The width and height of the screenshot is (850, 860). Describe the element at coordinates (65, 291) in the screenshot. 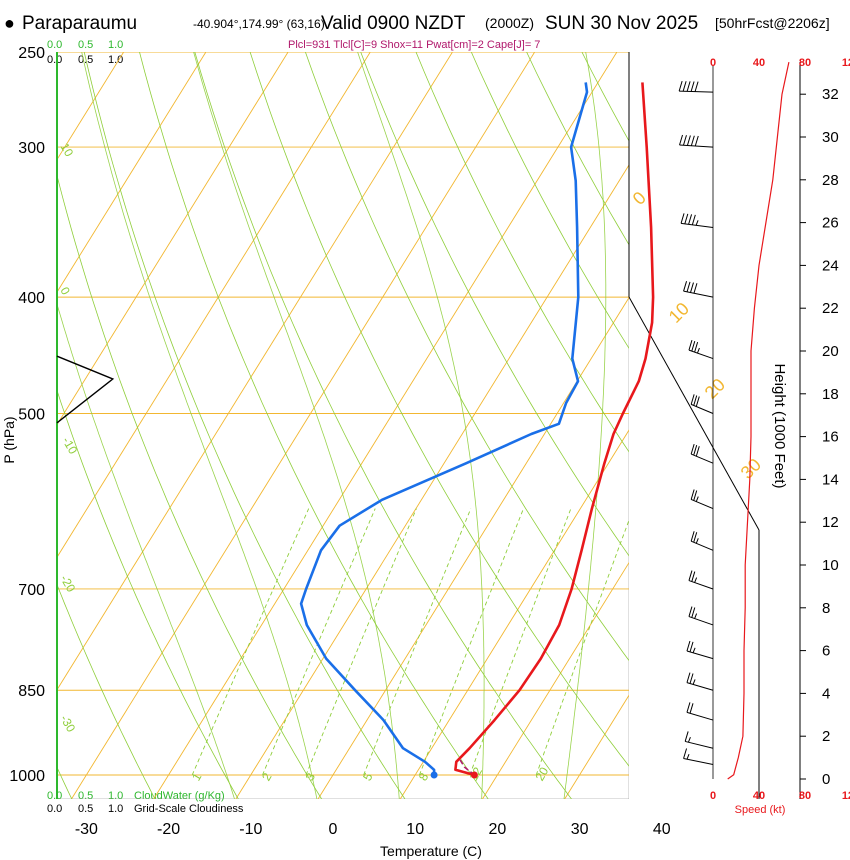

I see `adiabat-label: 0` at that location.